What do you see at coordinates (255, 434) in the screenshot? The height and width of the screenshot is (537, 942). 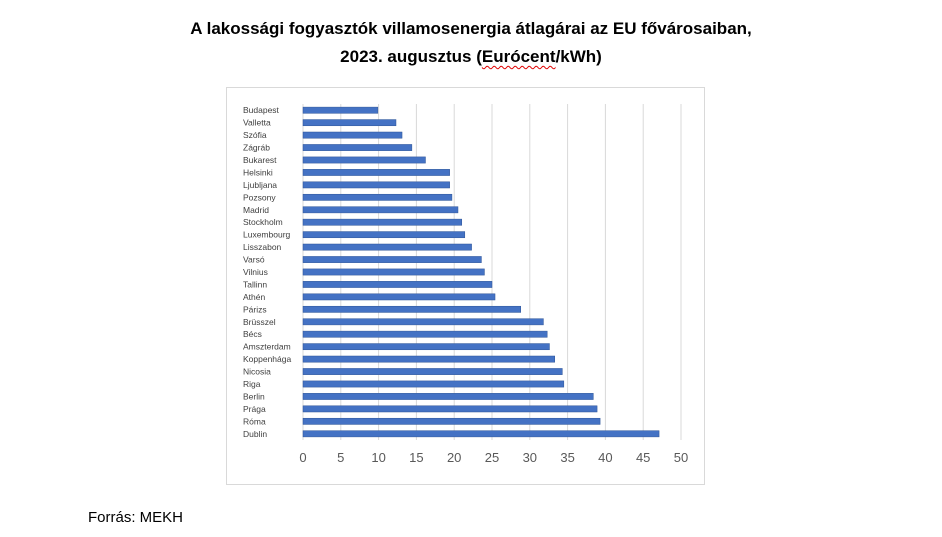 I see `category-label: Dublin` at bounding box center [255, 434].